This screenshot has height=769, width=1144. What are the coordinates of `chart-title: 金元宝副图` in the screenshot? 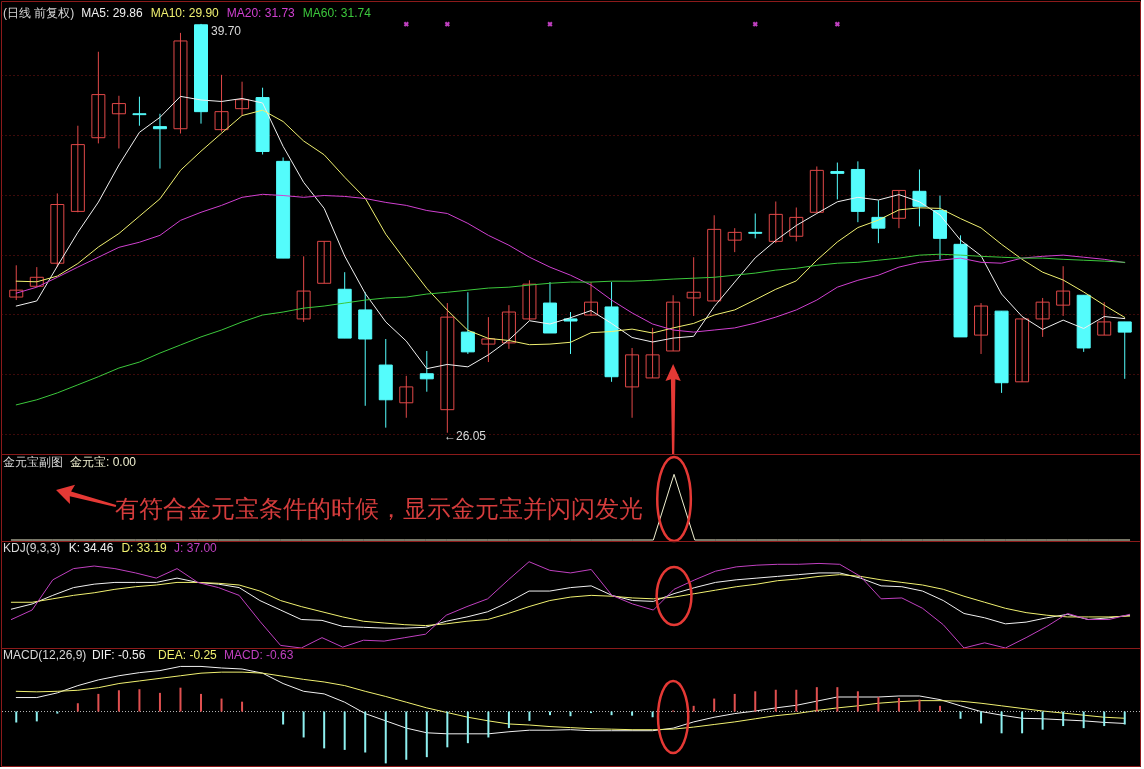 It's located at (33, 462).